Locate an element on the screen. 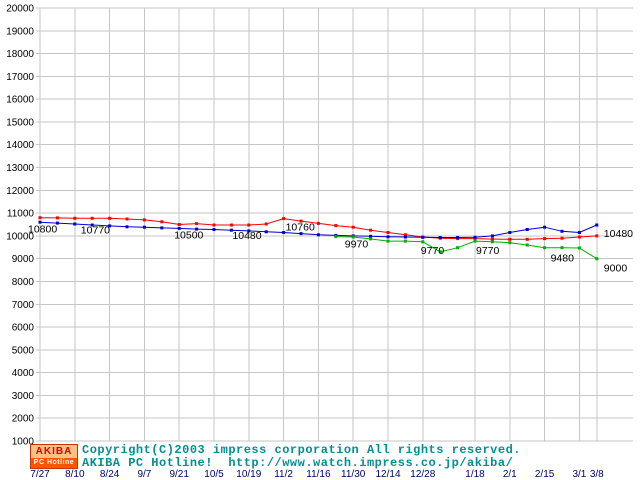 This screenshot has height=480, width=640. svg-text: 14000 is located at coordinates (20, 145).